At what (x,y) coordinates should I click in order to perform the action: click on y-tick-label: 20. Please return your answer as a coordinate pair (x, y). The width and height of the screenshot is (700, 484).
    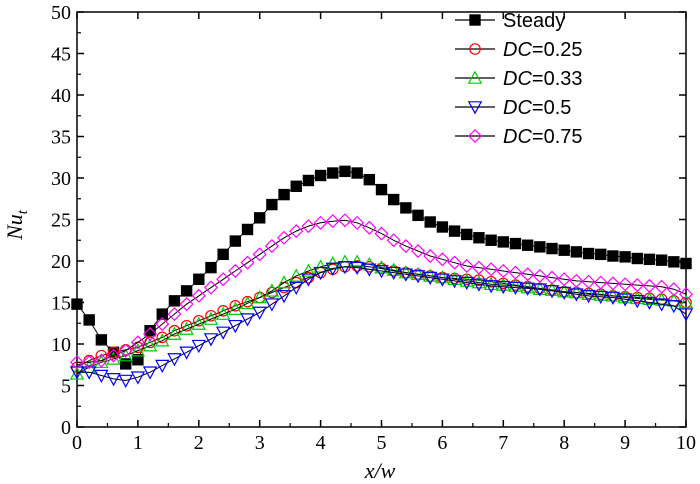
    Looking at the image, I should click on (61, 262).